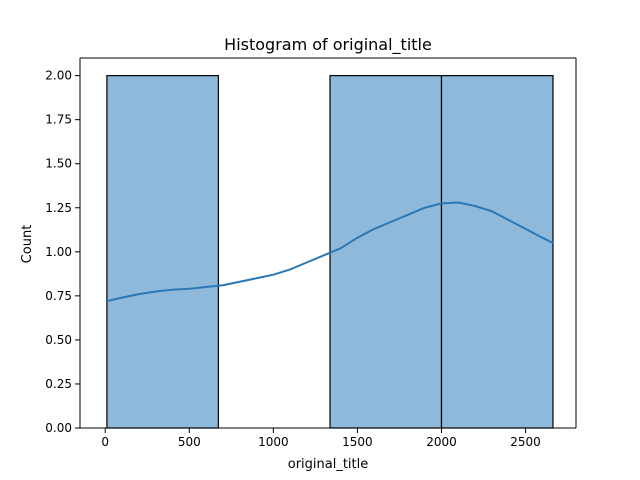  What do you see at coordinates (105, 442) in the screenshot?
I see `x-tick-label-0: 0` at bounding box center [105, 442].